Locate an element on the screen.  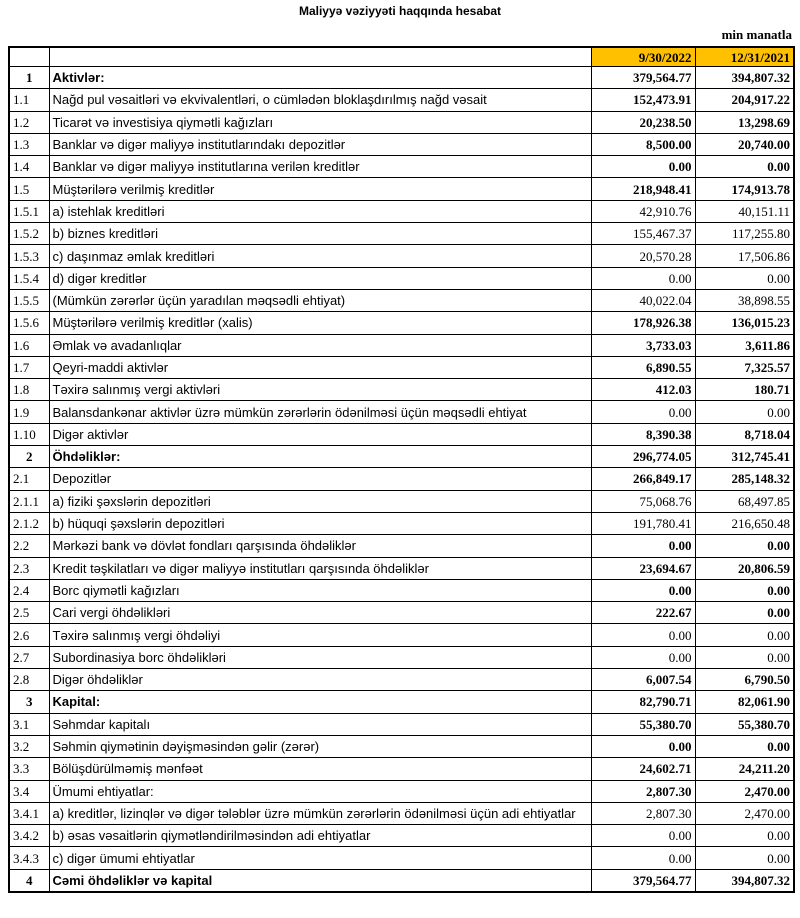
table-row: 3.4 Ümumi ehtiyatlar: 2,807.30 2,470.00 is located at coordinates (401, 791).